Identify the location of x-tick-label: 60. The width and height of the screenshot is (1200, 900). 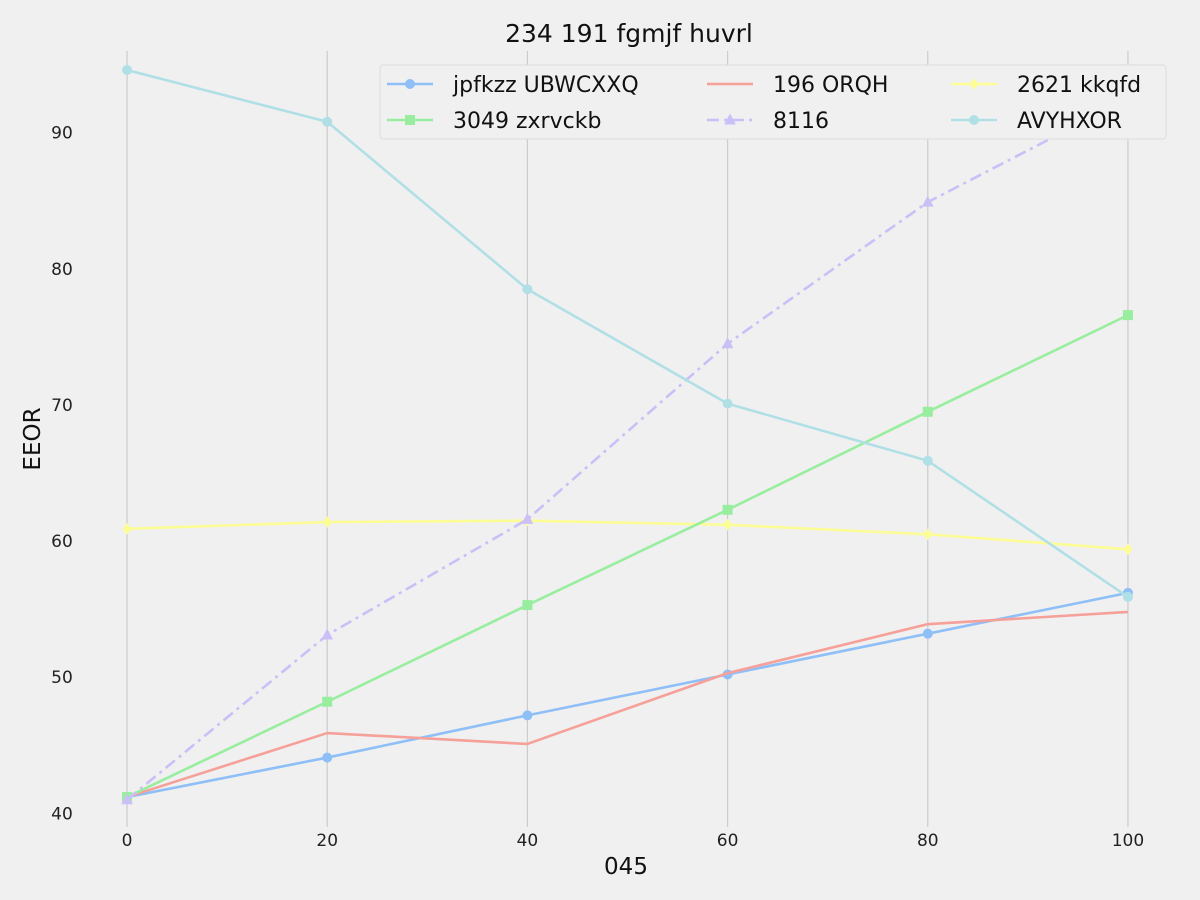
(728, 841).